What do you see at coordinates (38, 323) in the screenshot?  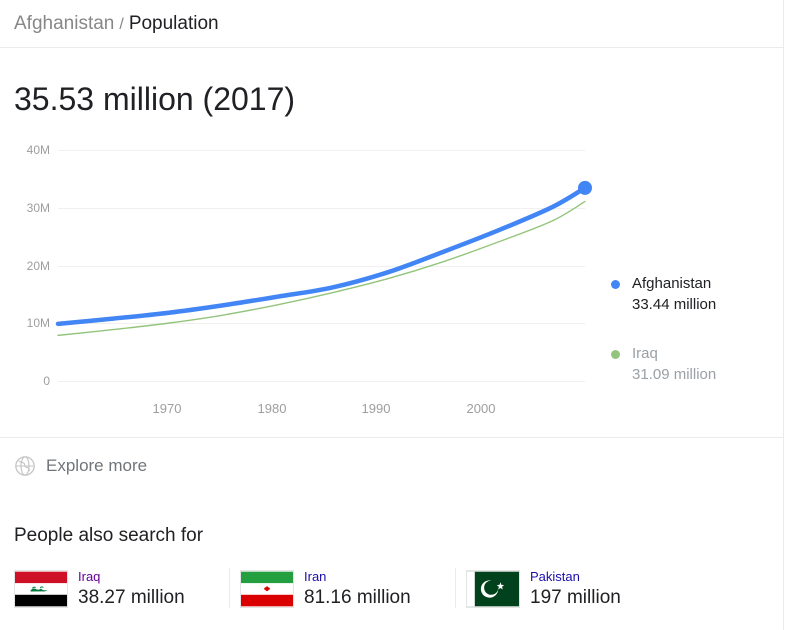 I see `y-axis-tick-label: 10M` at bounding box center [38, 323].